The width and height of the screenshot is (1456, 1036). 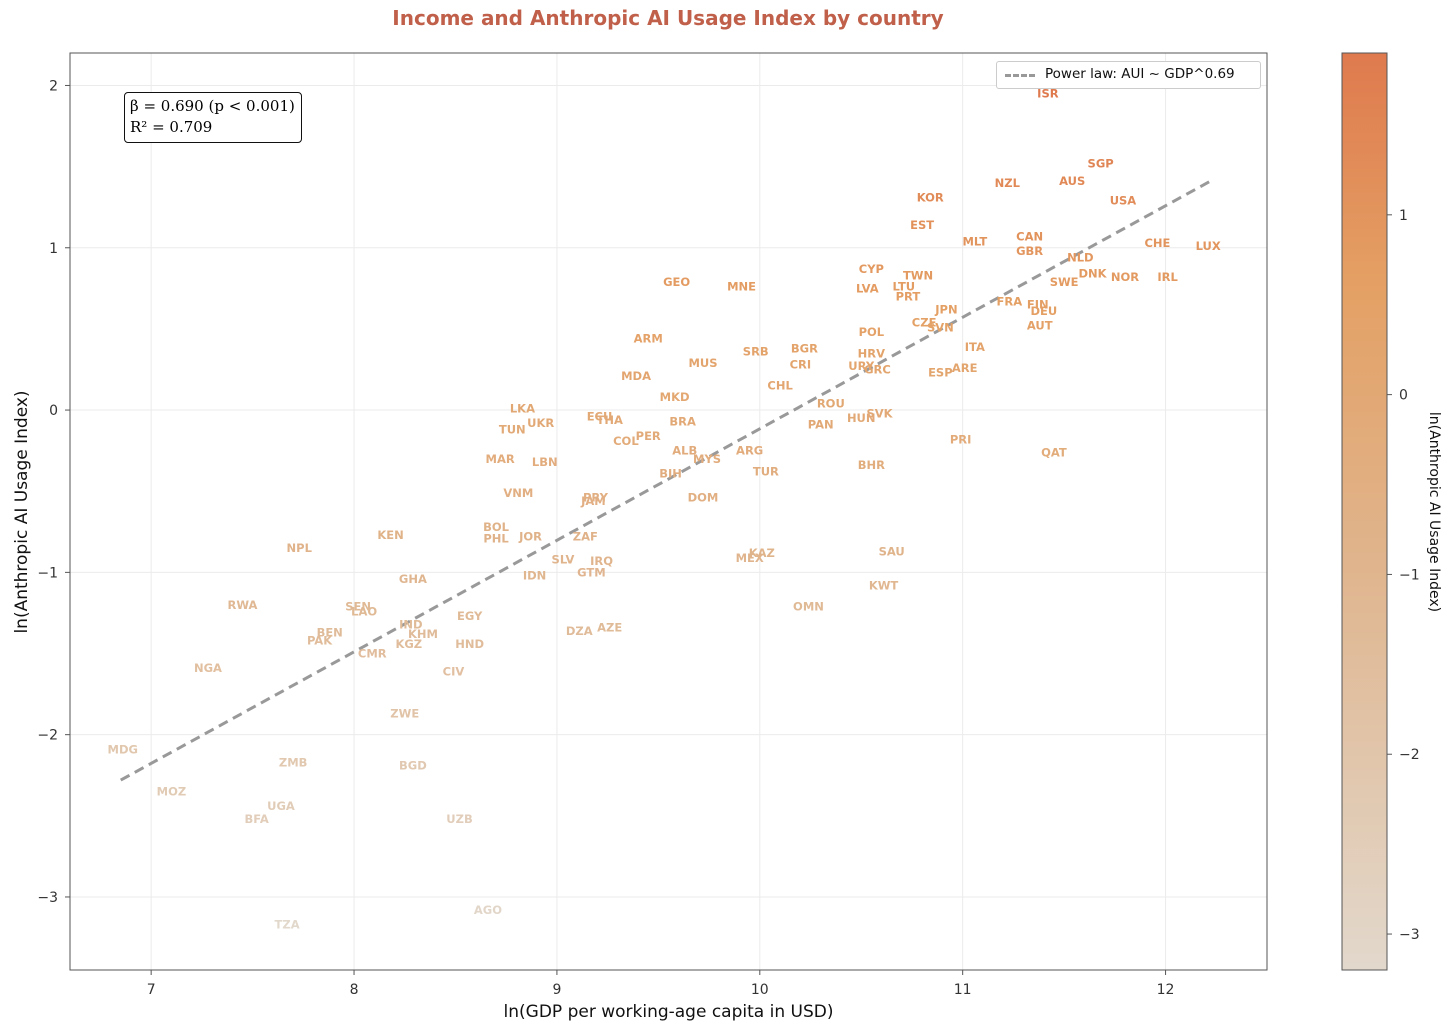 What do you see at coordinates (884, 585) in the screenshot?
I see `country-point-kwt: KWT` at bounding box center [884, 585].